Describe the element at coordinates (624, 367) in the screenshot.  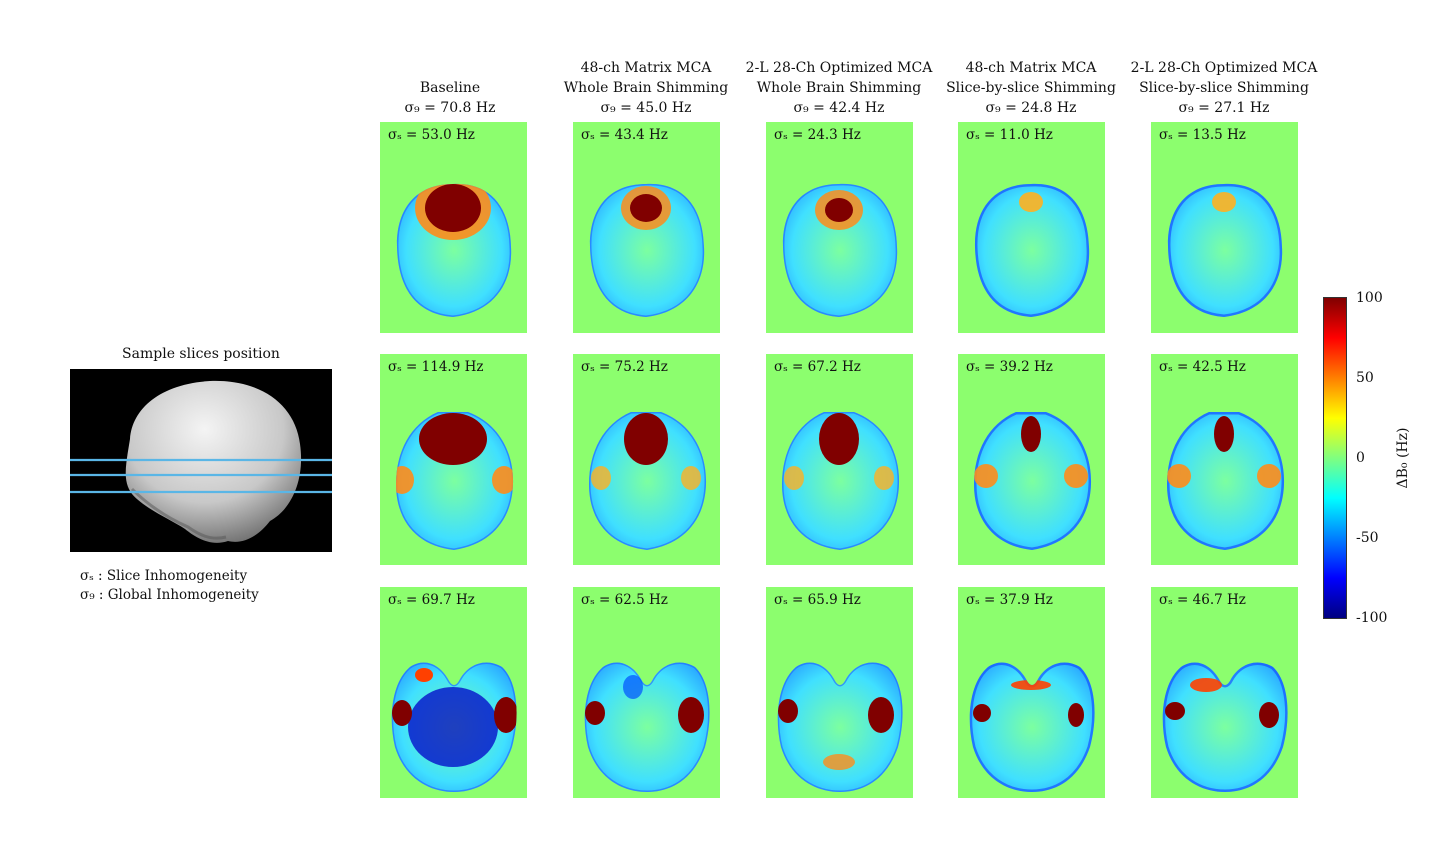
I see `sigma-s-label: σₛ = 75.2 Hz` at that location.